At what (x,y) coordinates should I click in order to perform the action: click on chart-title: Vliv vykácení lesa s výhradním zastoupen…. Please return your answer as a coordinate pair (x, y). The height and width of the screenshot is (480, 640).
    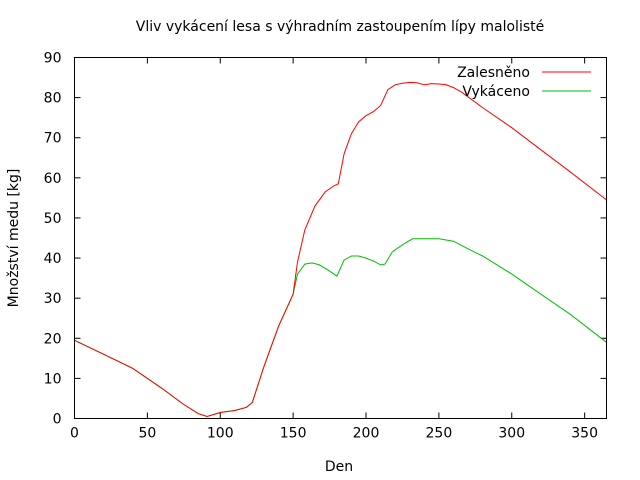
    Looking at the image, I should click on (340, 27).